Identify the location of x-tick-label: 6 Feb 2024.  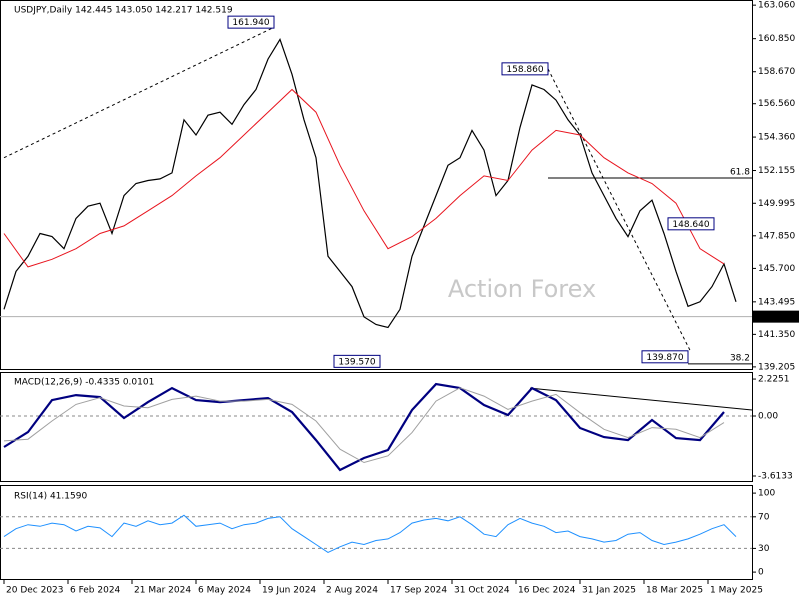
(95, 591).